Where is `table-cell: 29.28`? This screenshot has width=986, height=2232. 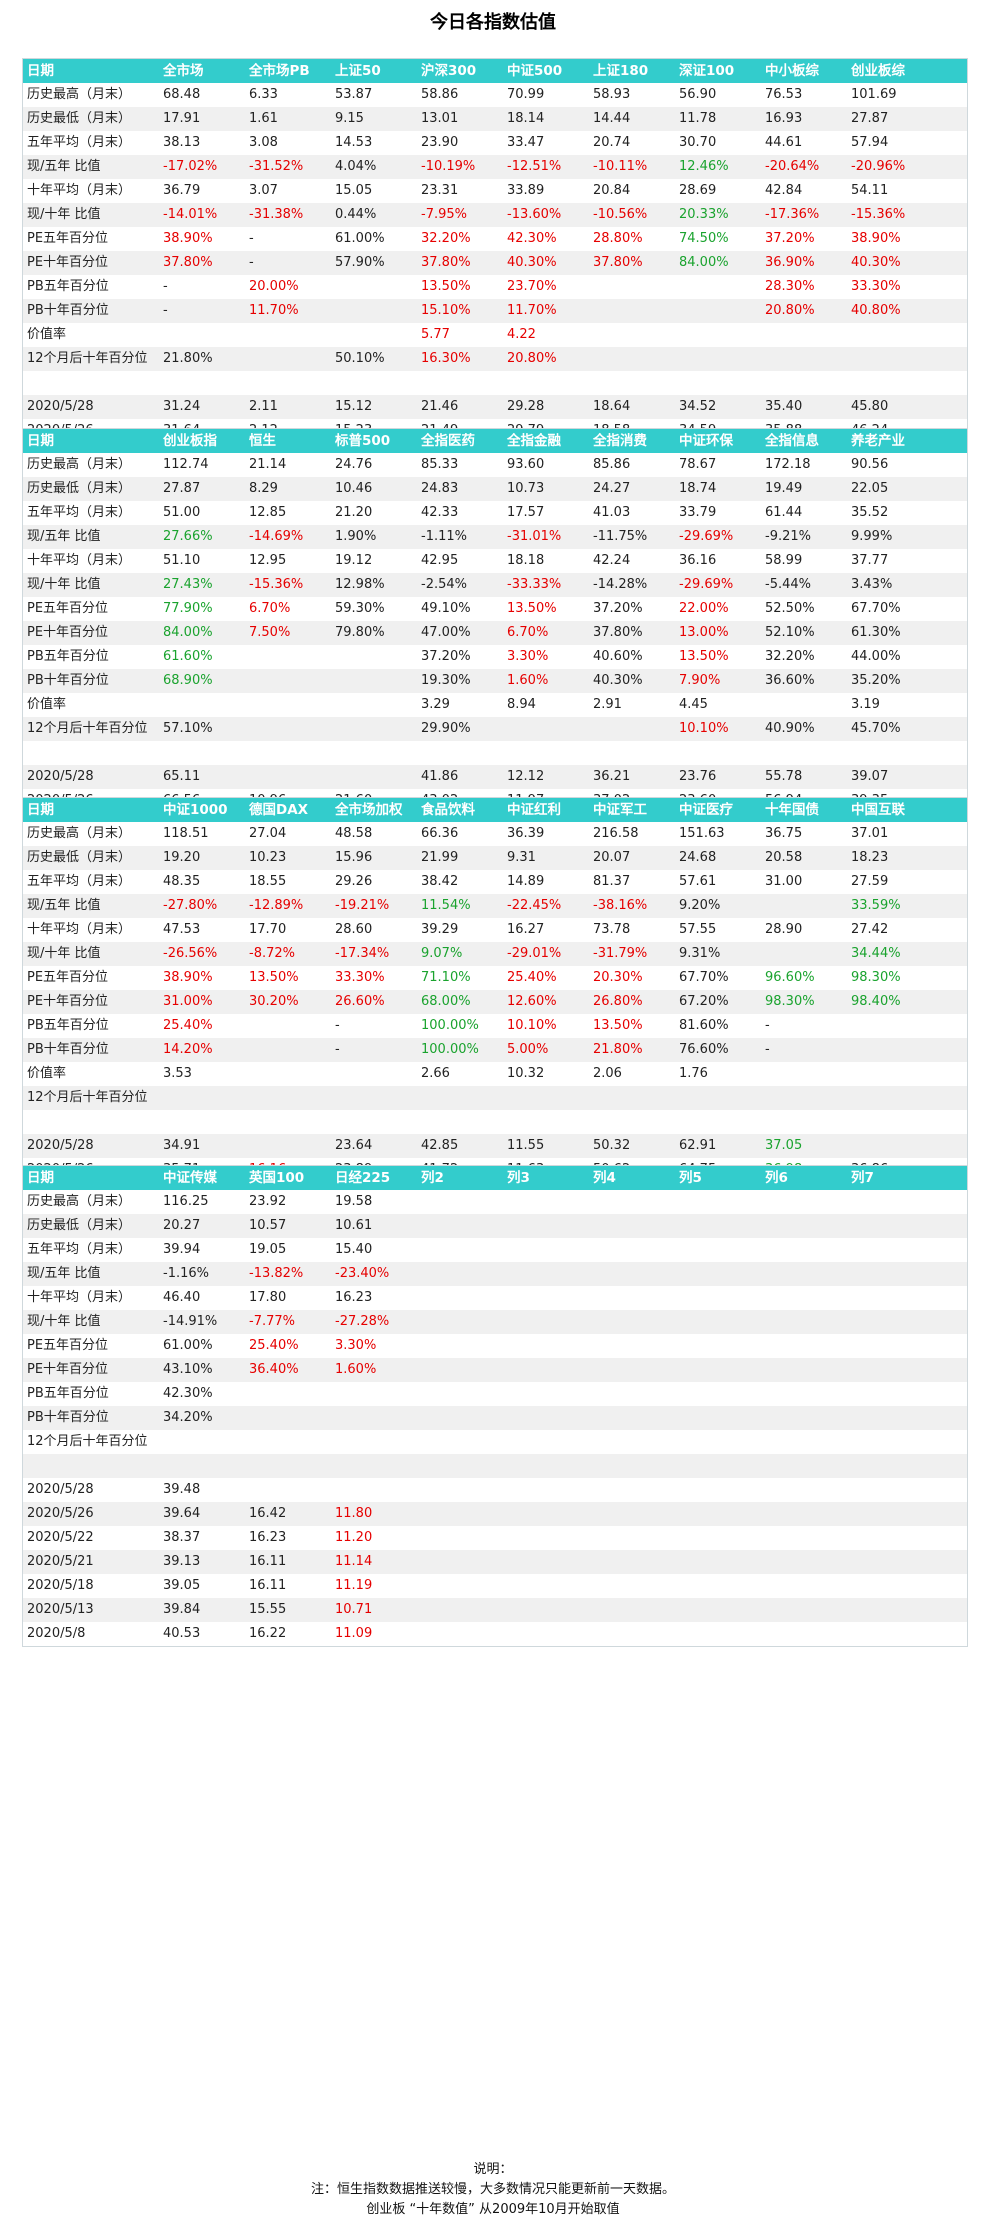
table-cell: 29.28 is located at coordinates (526, 406).